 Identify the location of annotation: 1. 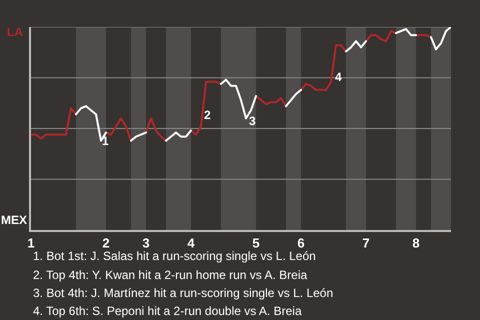
(105, 141).